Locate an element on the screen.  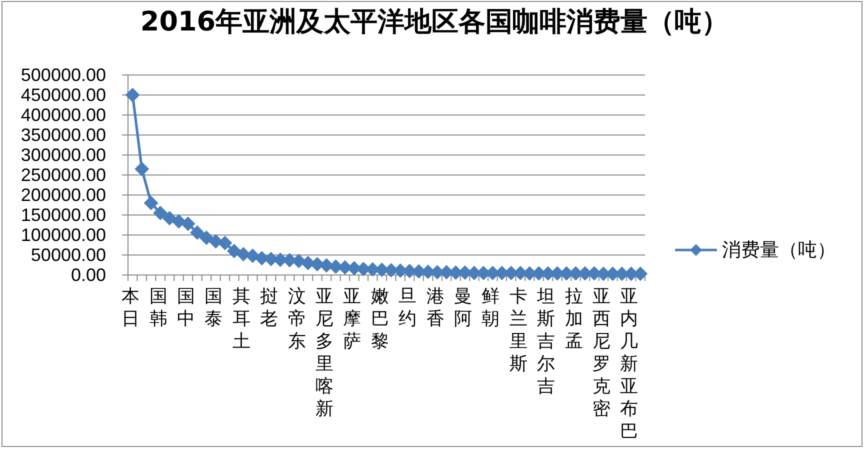
y-tick-label: 150000.00 is located at coordinates (63, 215).